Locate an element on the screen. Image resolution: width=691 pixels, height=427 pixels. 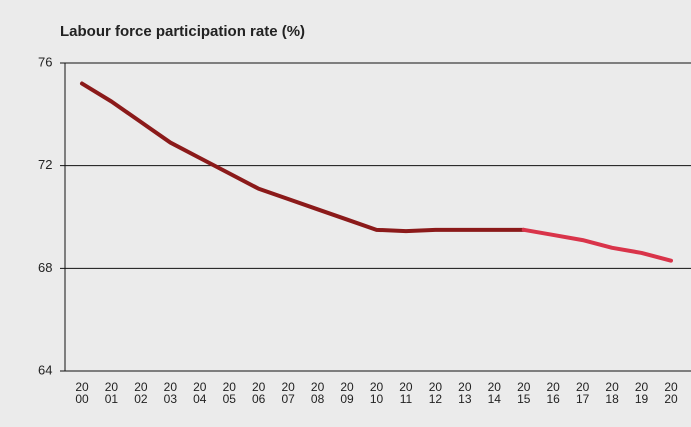
x-tick-label: 2009 is located at coordinates (347, 393).